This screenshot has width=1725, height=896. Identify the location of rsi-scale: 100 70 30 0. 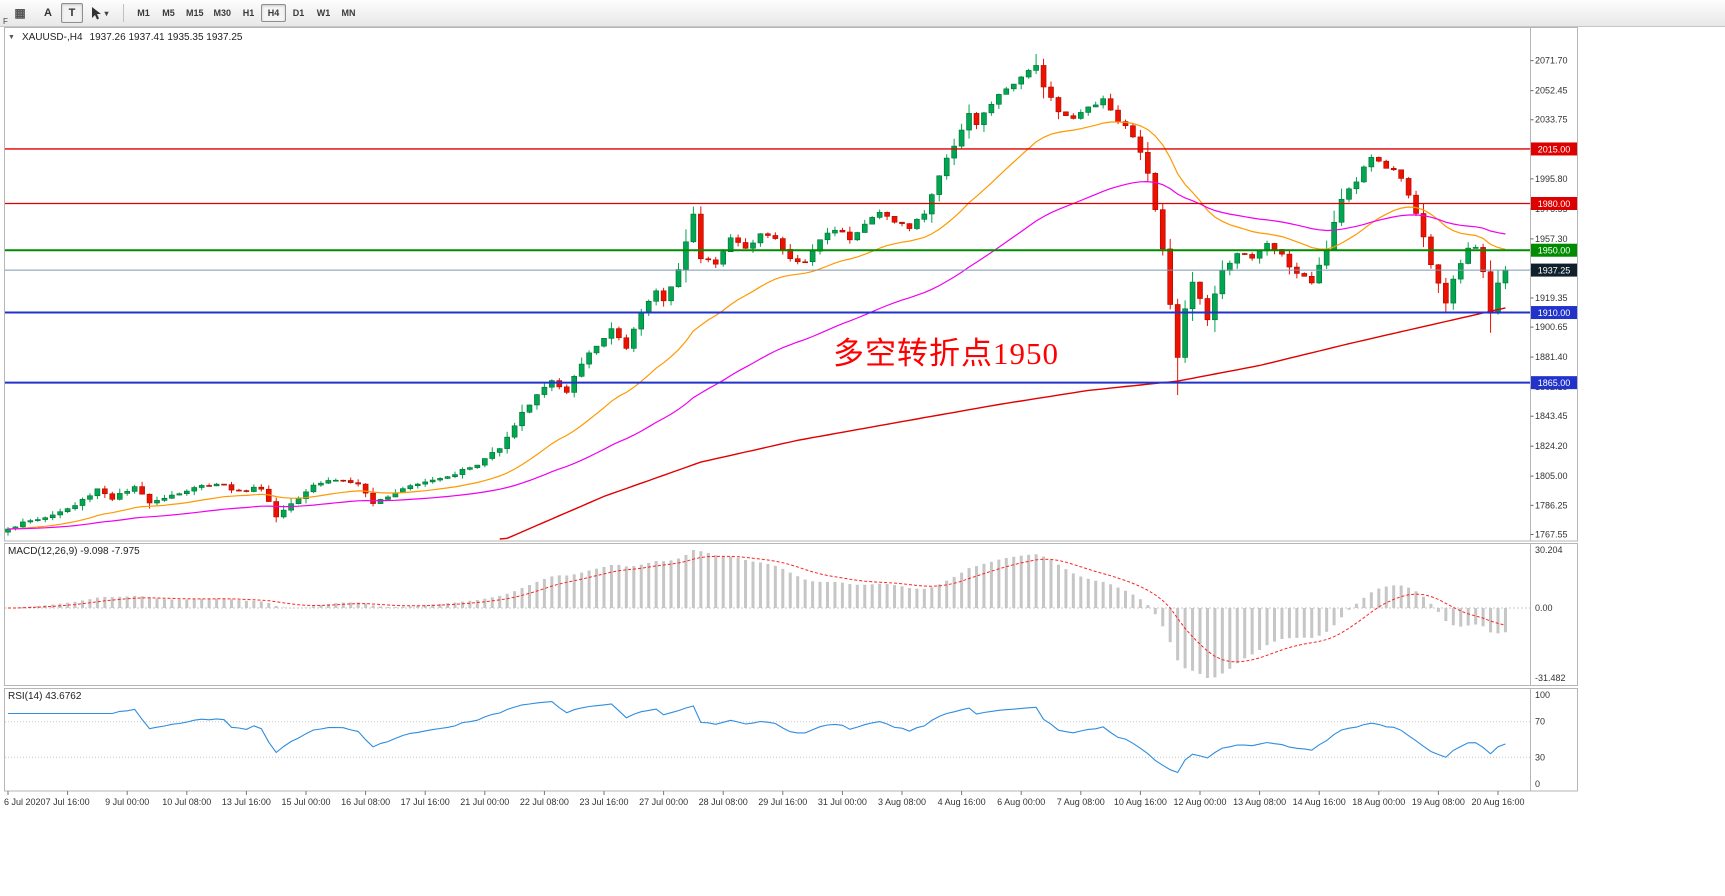
(1542, 739).